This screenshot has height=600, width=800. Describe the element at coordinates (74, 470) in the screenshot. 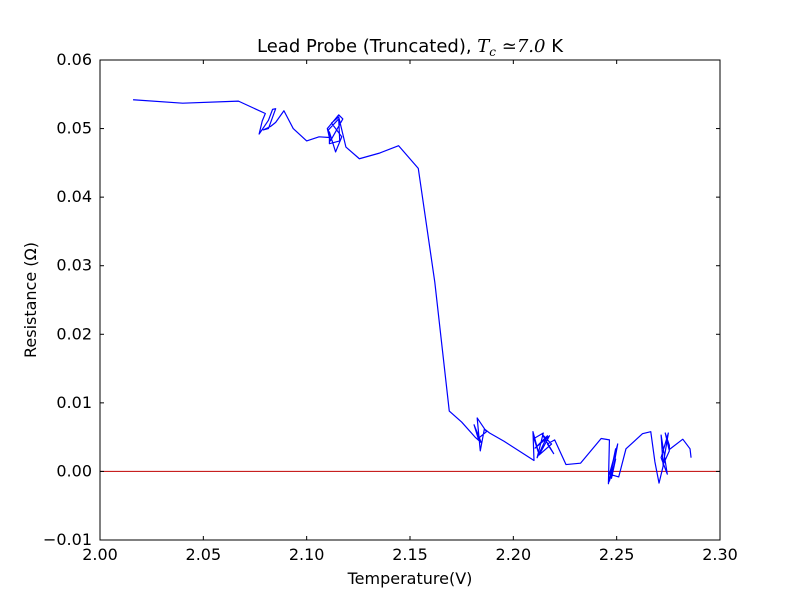

I see `y-tick-label: 0.00` at that location.